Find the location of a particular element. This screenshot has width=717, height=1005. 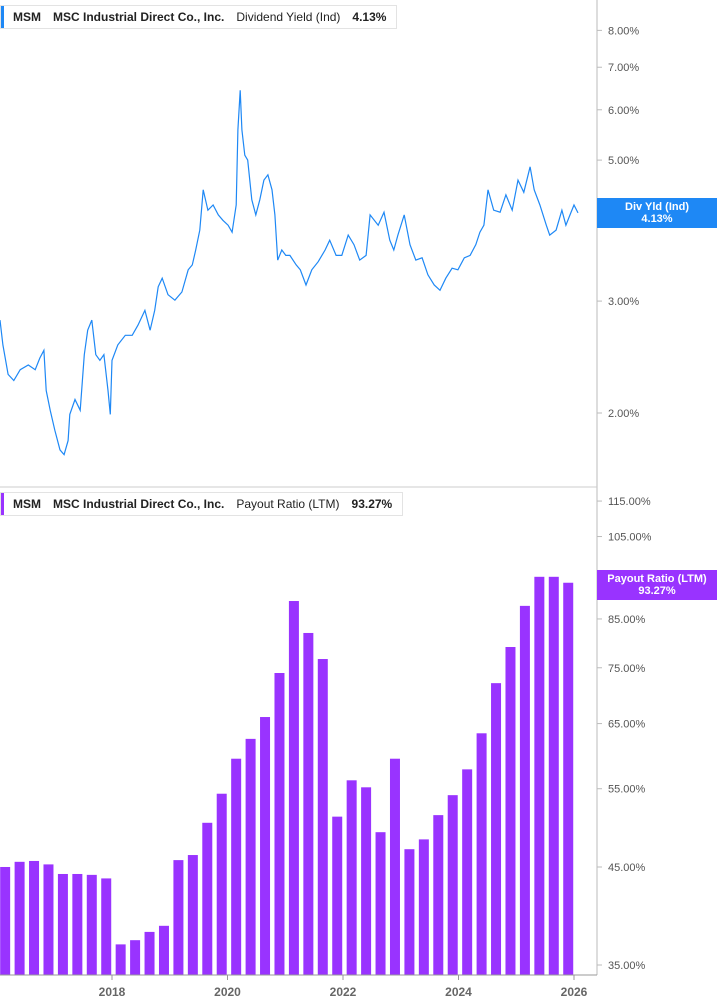

y-tick-label: 6.00% is located at coordinates (623, 111).